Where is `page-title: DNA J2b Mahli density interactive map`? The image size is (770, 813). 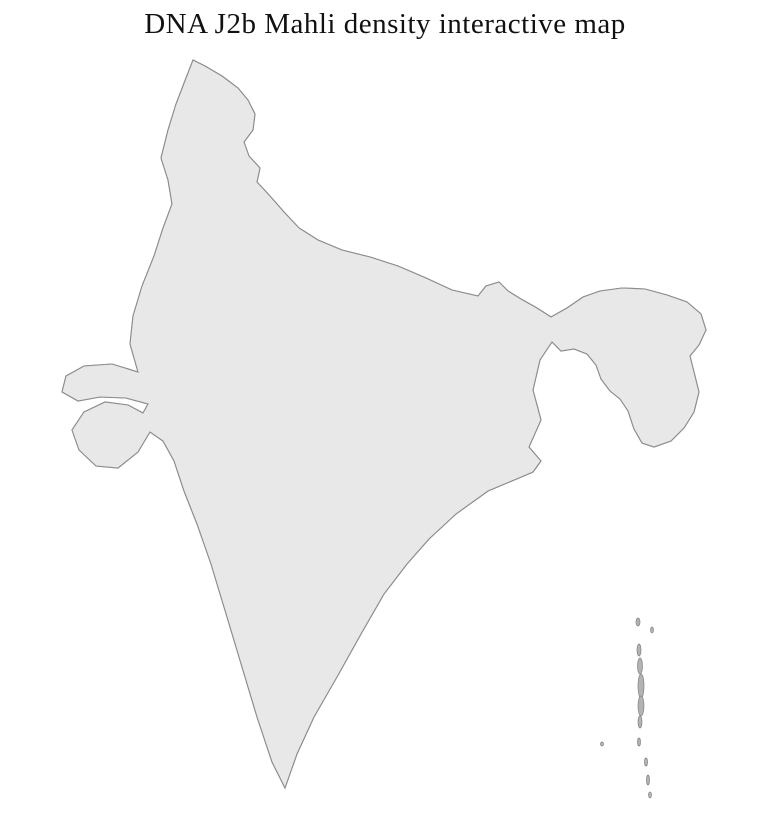 page-title: DNA J2b Mahli density interactive map is located at coordinates (385, 24).